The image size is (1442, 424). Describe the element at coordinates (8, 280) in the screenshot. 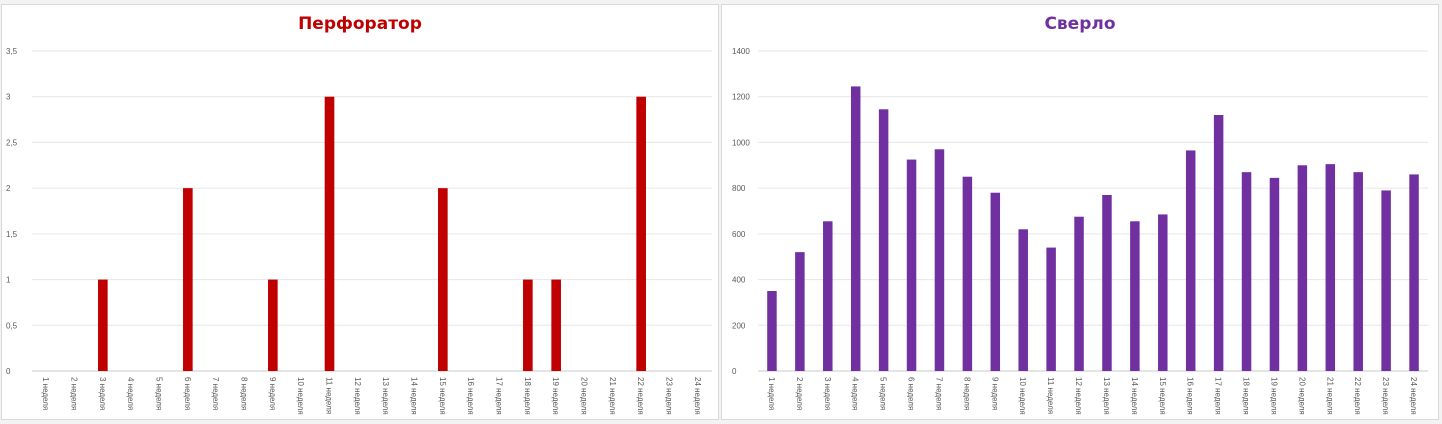

I see `y-tick-label: 1` at that location.